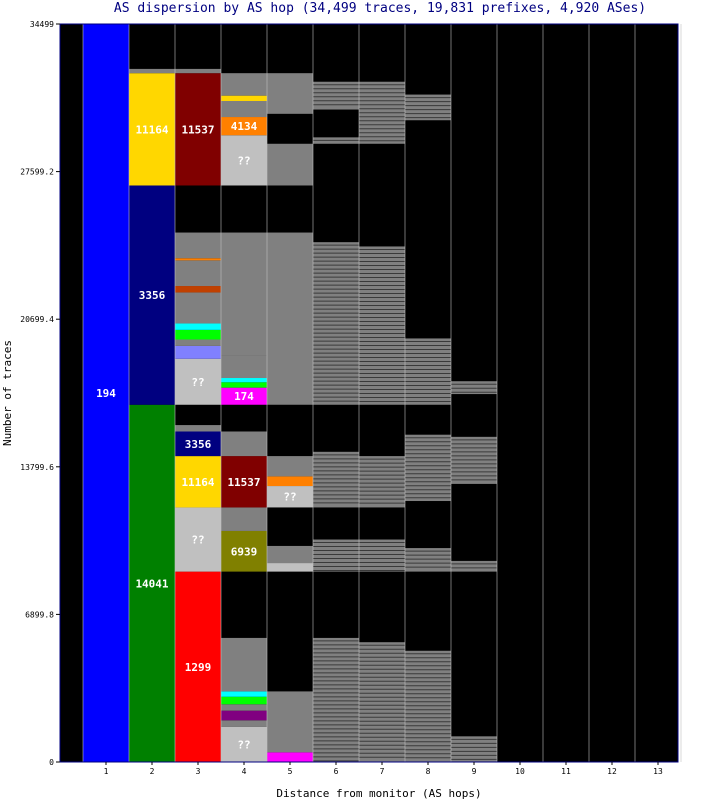 The width and height of the screenshot is (702, 800). I want to click on segment-label: 6939, so click(244, 551).